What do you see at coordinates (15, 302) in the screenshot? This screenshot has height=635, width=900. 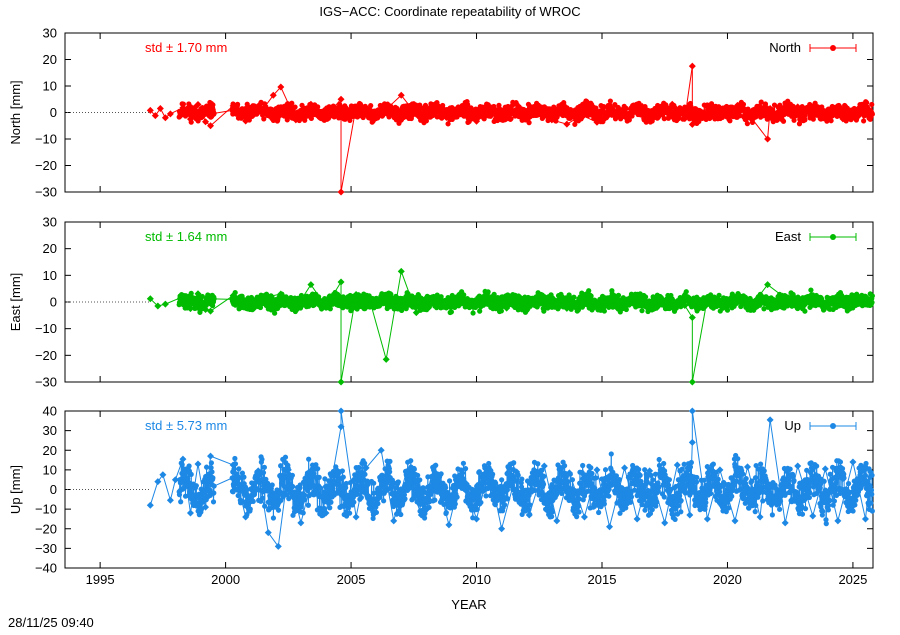 I see `y-axis-label: East [mm]` at bounding box center [15, 302].